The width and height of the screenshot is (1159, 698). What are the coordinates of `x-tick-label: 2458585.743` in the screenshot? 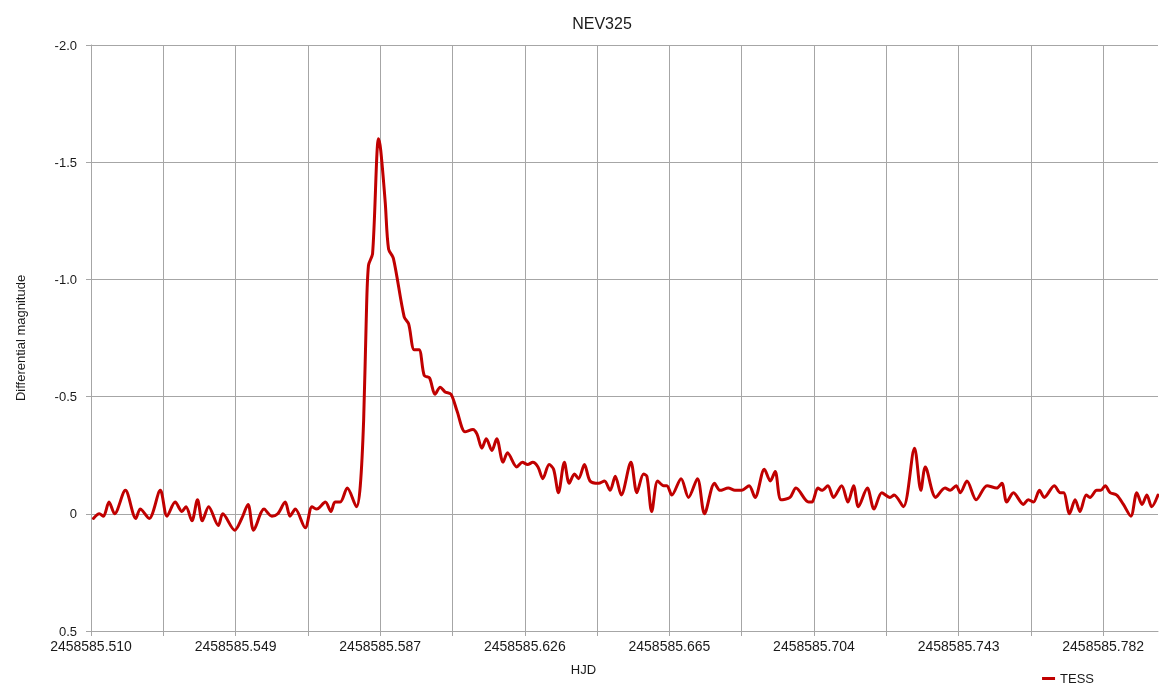 It's located at (958, 646).